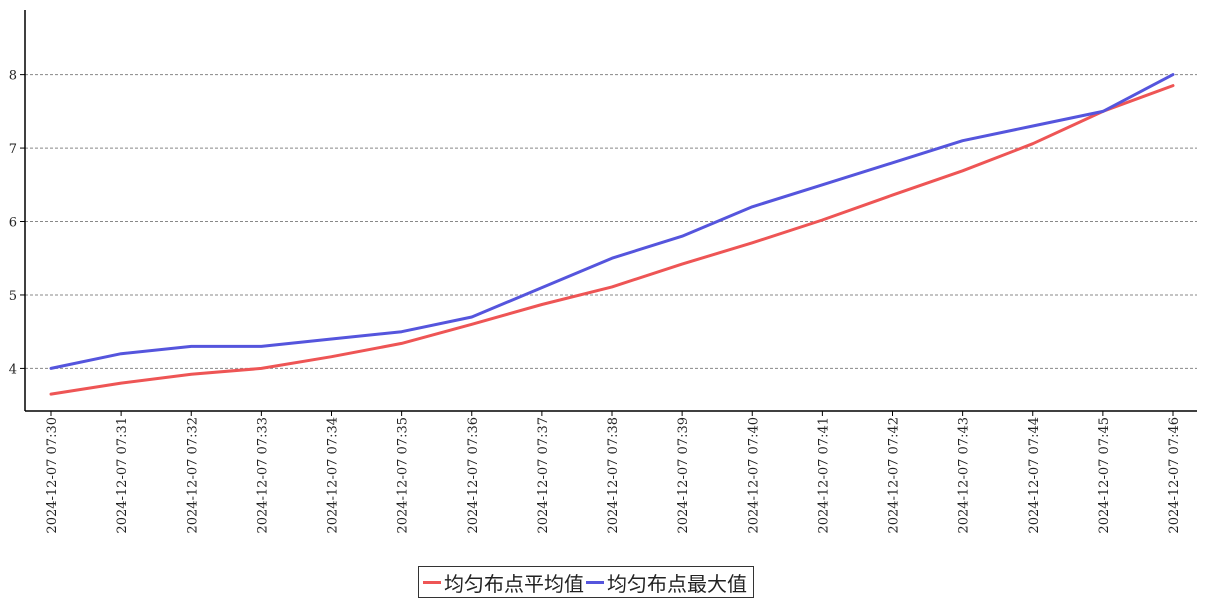  Describe the element at coordinates (1104, 475) in the screenshot. I see `x-tick-label: 2024-12-07 07:45` at that location.